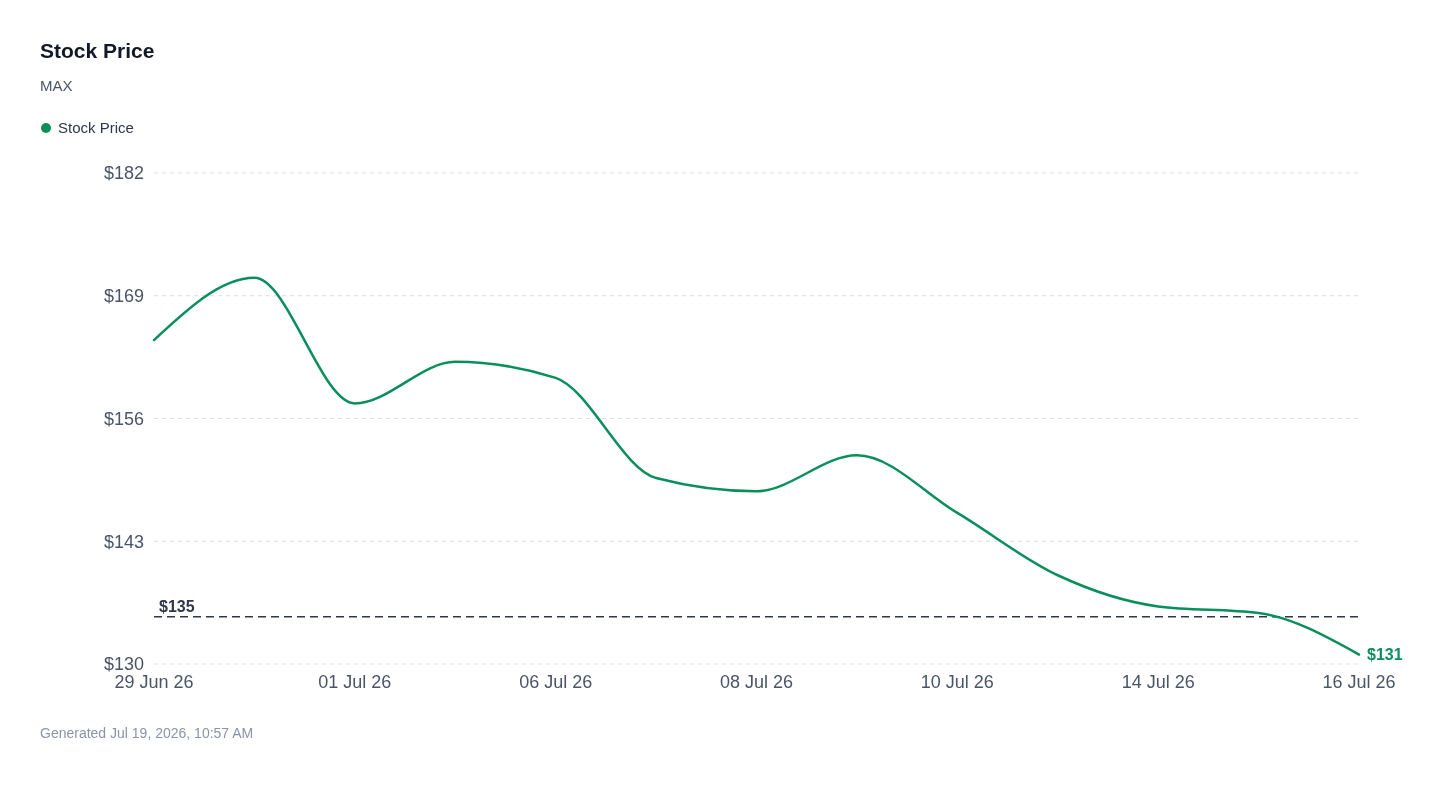  What do you see at coordinates (123, 173) in the screenshot?
I see `y-tick-label: $182` at bounding box center [123, 173].